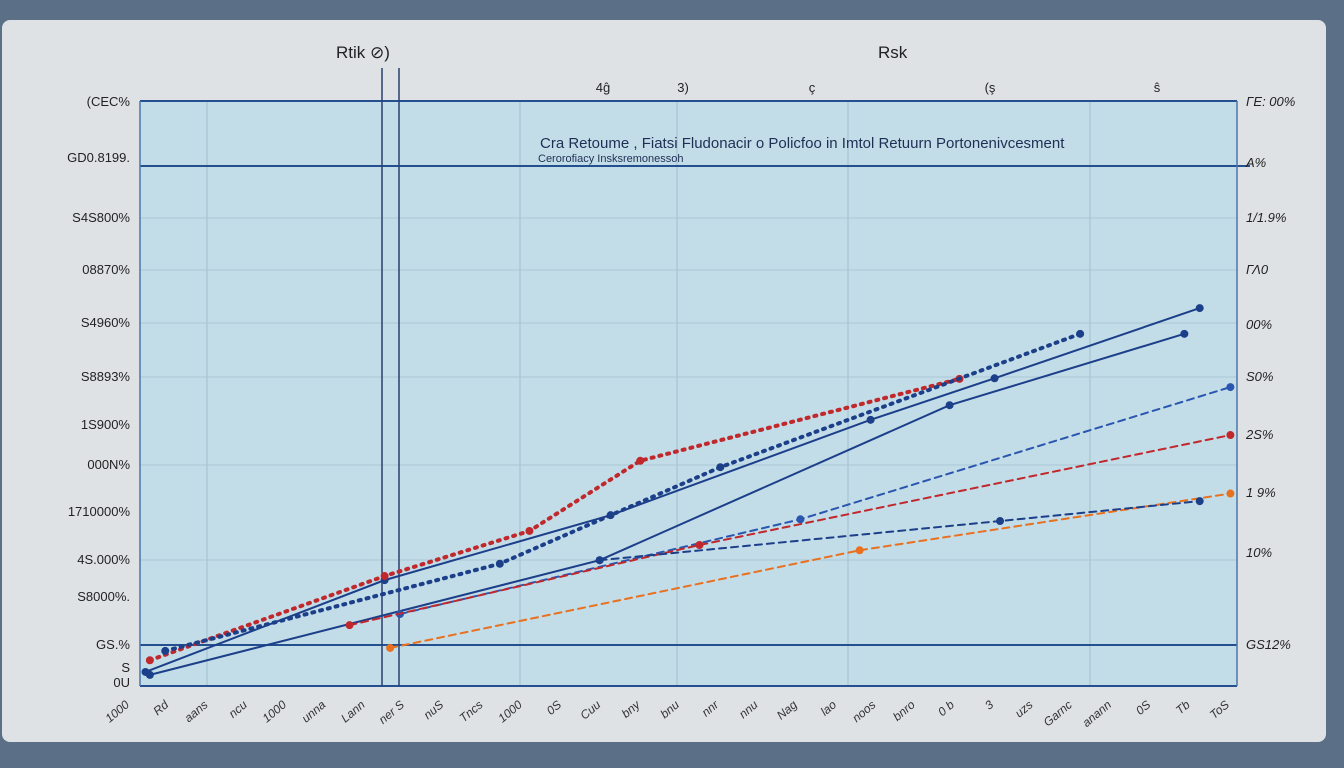  I want to click on x-tick-label: ncu, so click(238, 708).